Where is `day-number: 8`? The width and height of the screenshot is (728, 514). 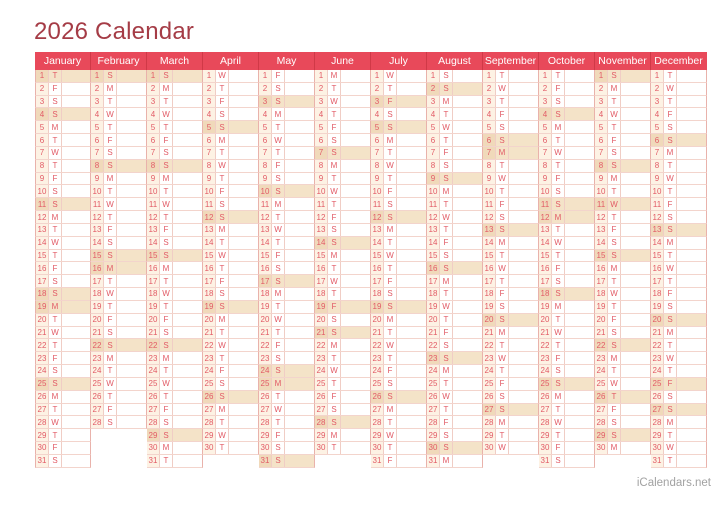 day-number: 8 is located at coordinates (489, 165).